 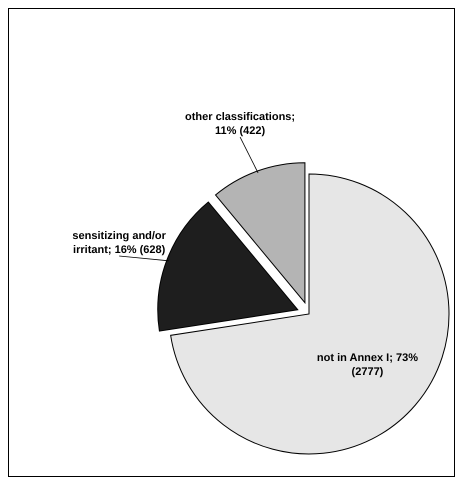 What do you see at coordinates (367, 365) in the screenshot?
I see `slice-label: not in Annex I; 73% (2777)` at bounding box center [367, 365].